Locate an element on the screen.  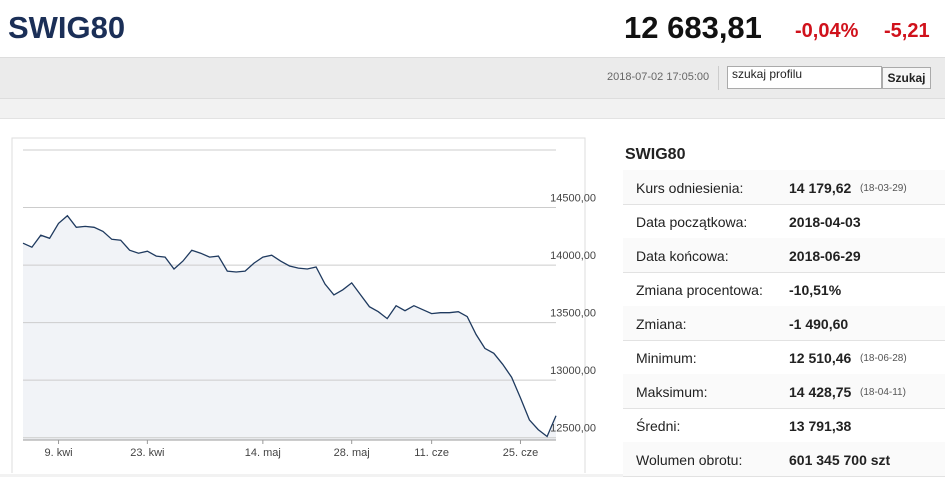
search-input: szukaj profilu is located at coordinates (804, 77).